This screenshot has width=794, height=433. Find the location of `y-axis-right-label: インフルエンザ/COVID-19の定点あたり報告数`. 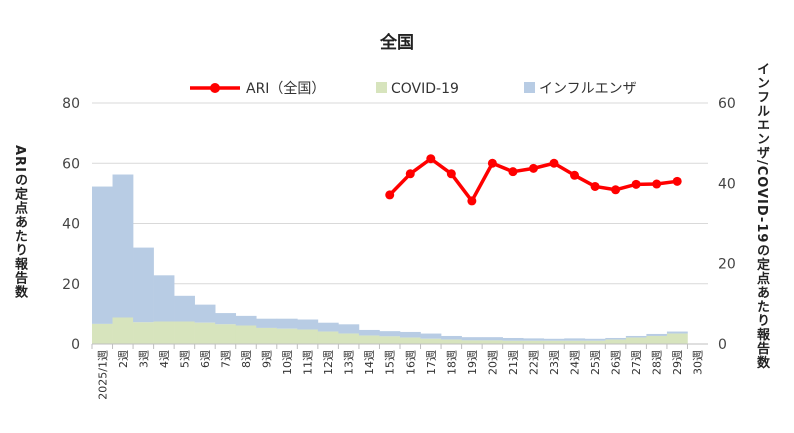

y-axis-right-label: インフルエンザ/COVID-19の定点あたり報告数 is located at coordinates (761, 216).